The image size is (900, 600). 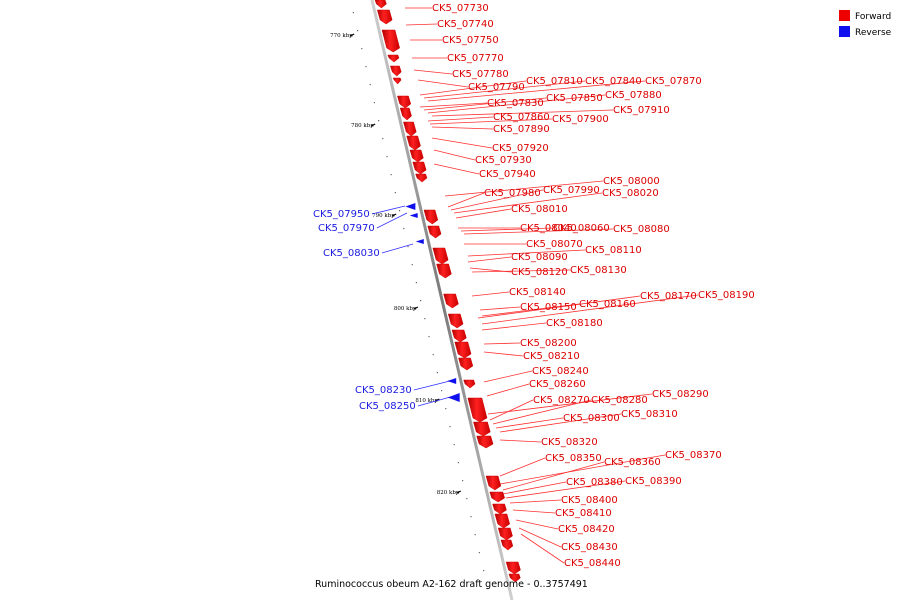 I want to click on forward-gene-label: CK5_07920, so click(x=520, y=148).